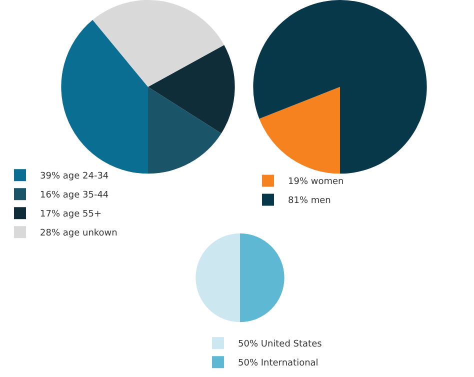 The width and height of the screenshot is (474, 377). What do you see at coordinates (278, 363) in the screenshot?
I see `legend-label: 50% International` at bounding box center [278, 363].